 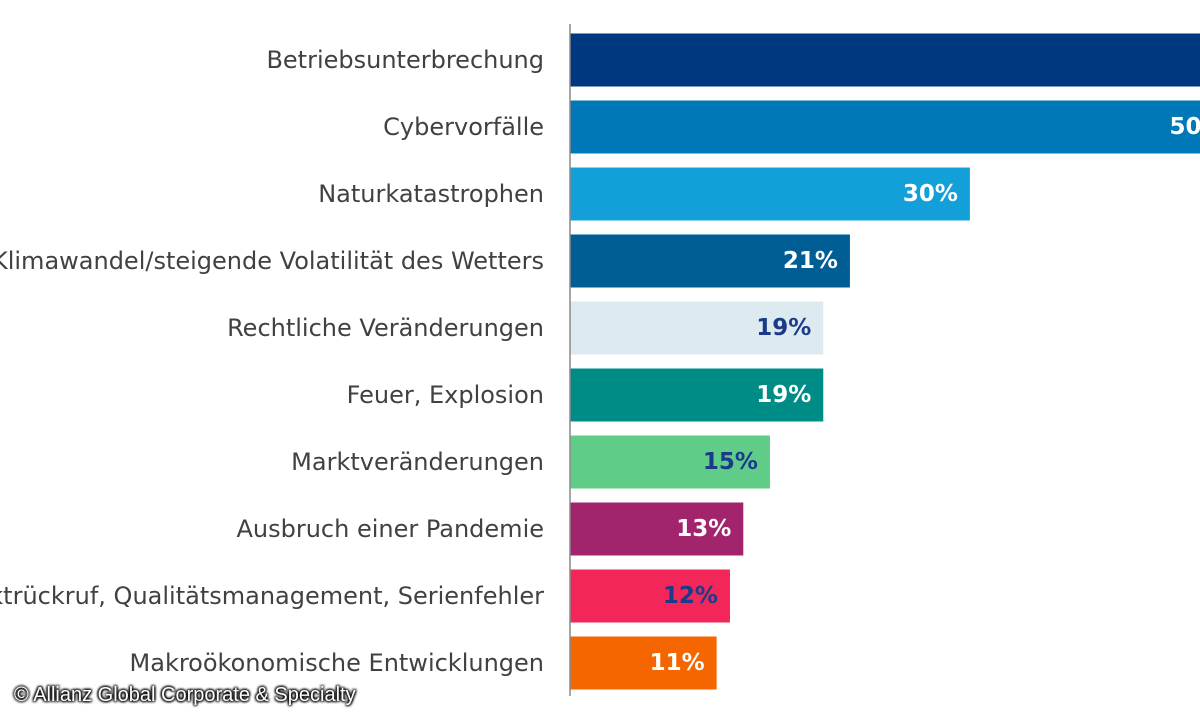 I want to click on value-label: 30%, so click(x=930, y=194).